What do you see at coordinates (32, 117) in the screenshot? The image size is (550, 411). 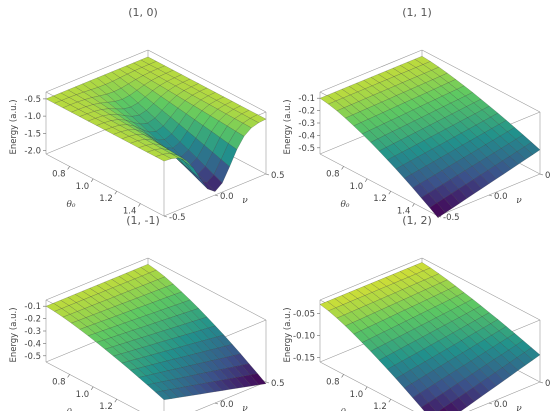 I see `z-tick-label: -1.0` at bounding box center [32, 117].